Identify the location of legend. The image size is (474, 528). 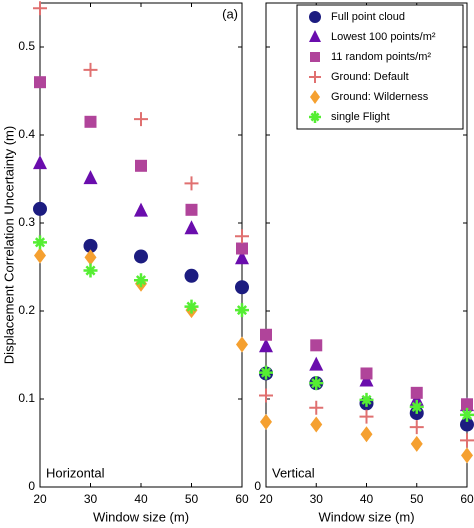
(380, 67).